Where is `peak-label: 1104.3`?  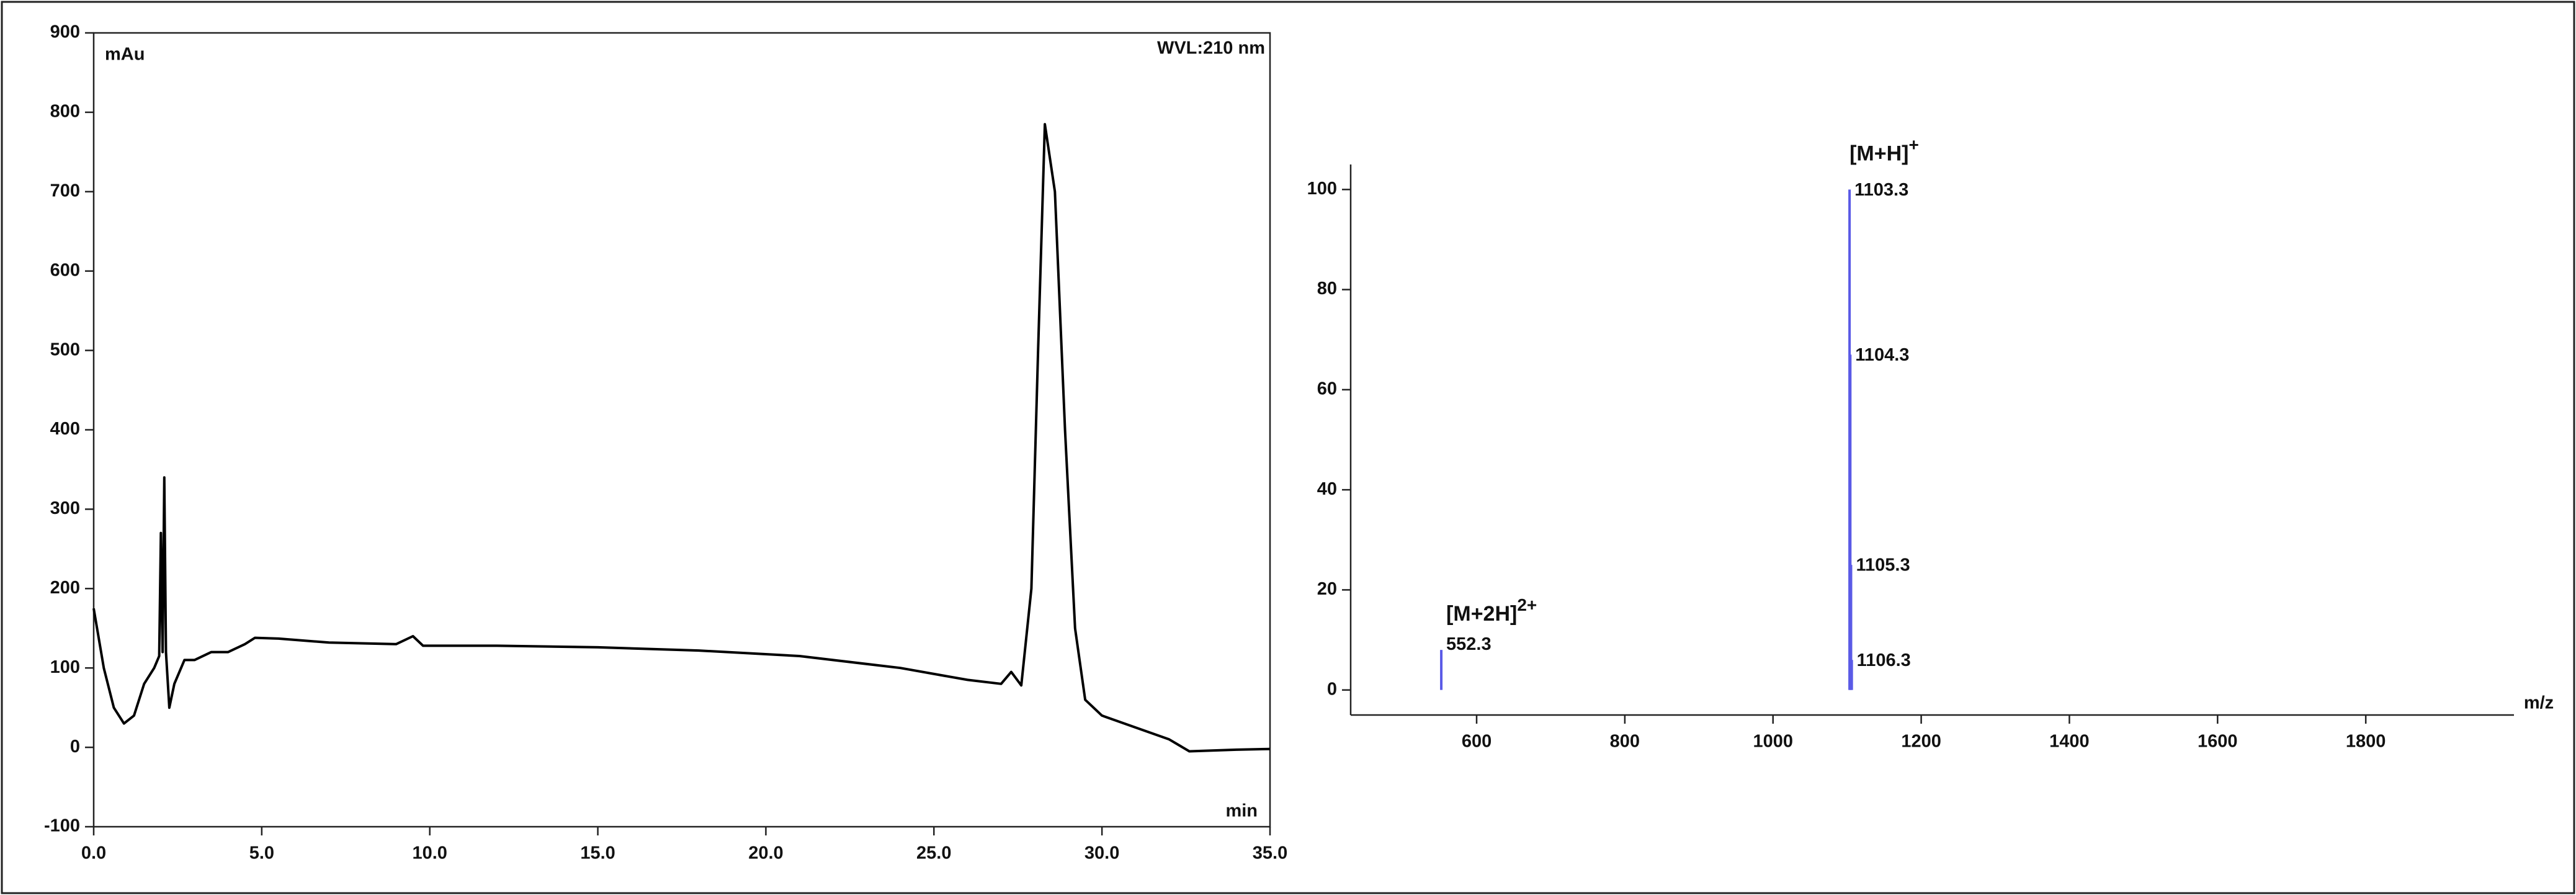
peak-label: 1104.3 is located at coordinates (1882, 355).